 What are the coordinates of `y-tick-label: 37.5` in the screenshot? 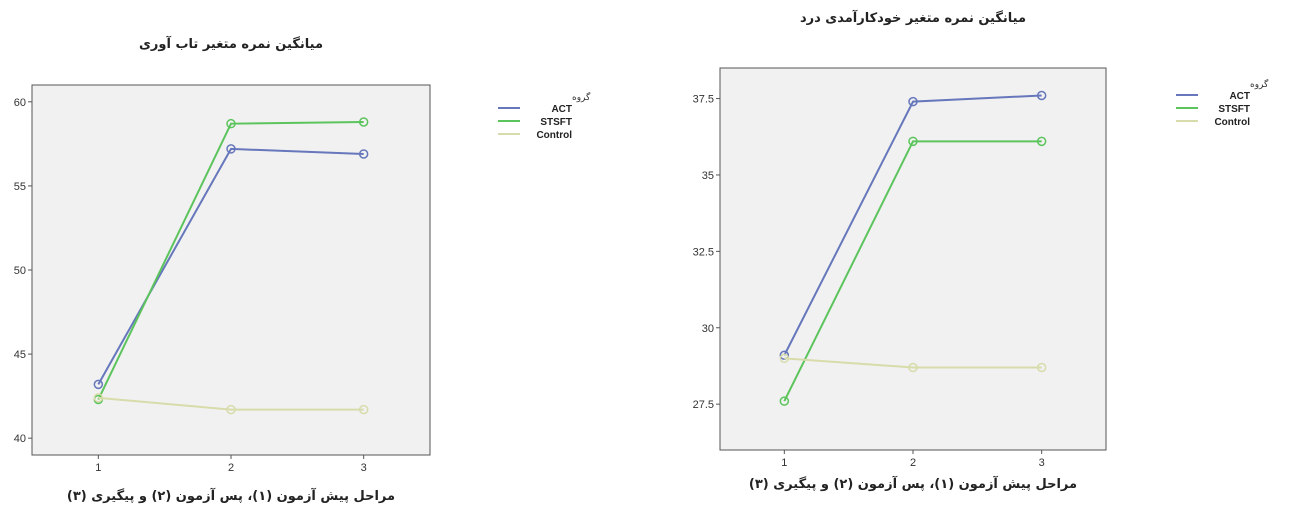 It's located at (703, 100).